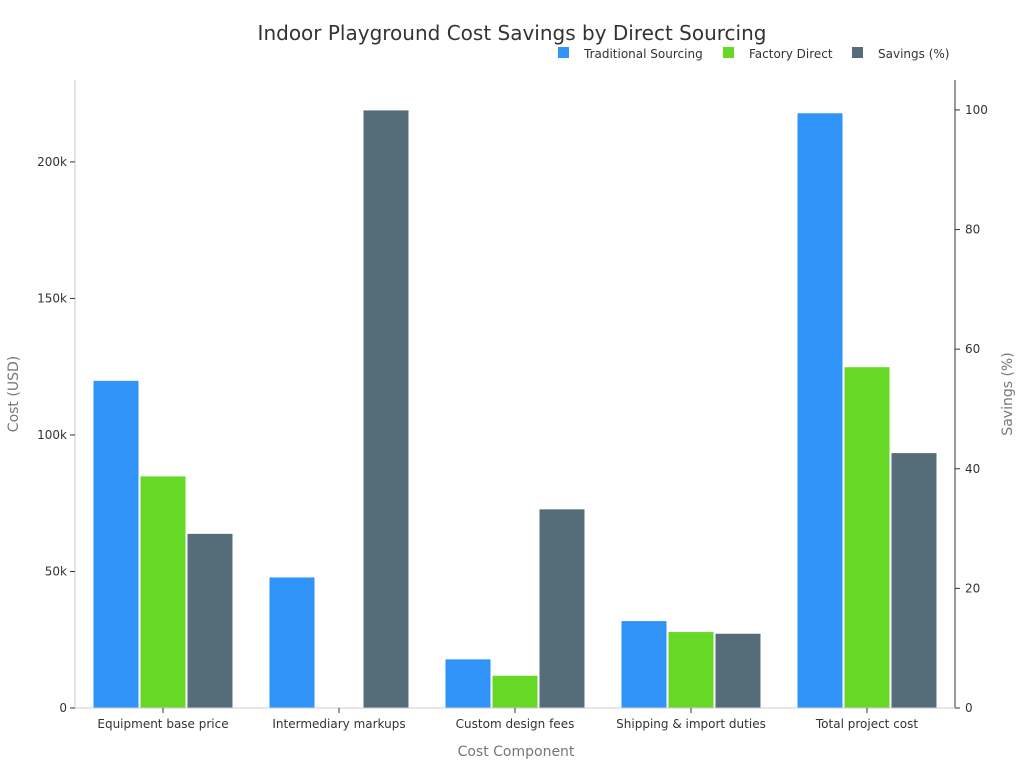  What do you see at coordinates (972, 588) in the screenshot?
I see `y2-tick-label: 20` at bounding box center [972, 588].